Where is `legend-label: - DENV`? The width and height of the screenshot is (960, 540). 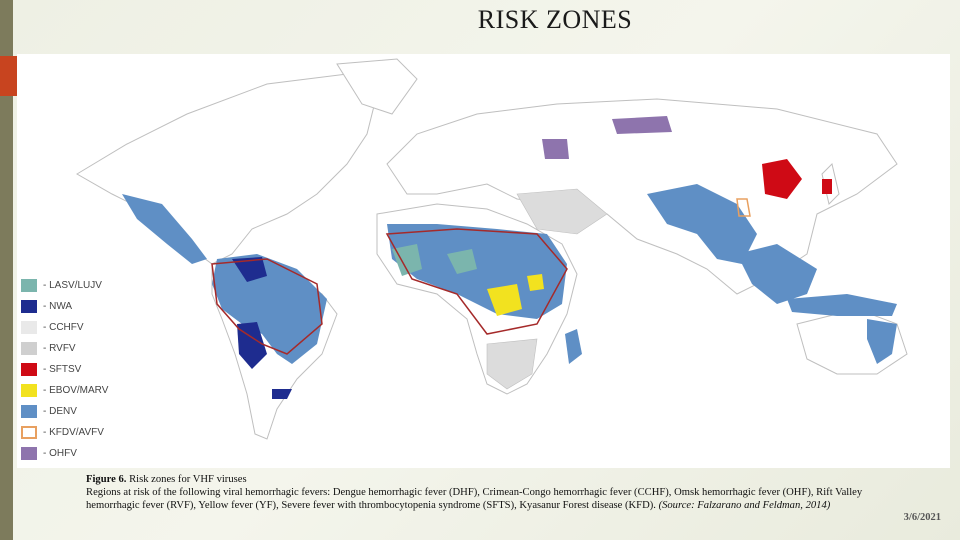
legend-label: - DENV is located at coordinates (60, 411).